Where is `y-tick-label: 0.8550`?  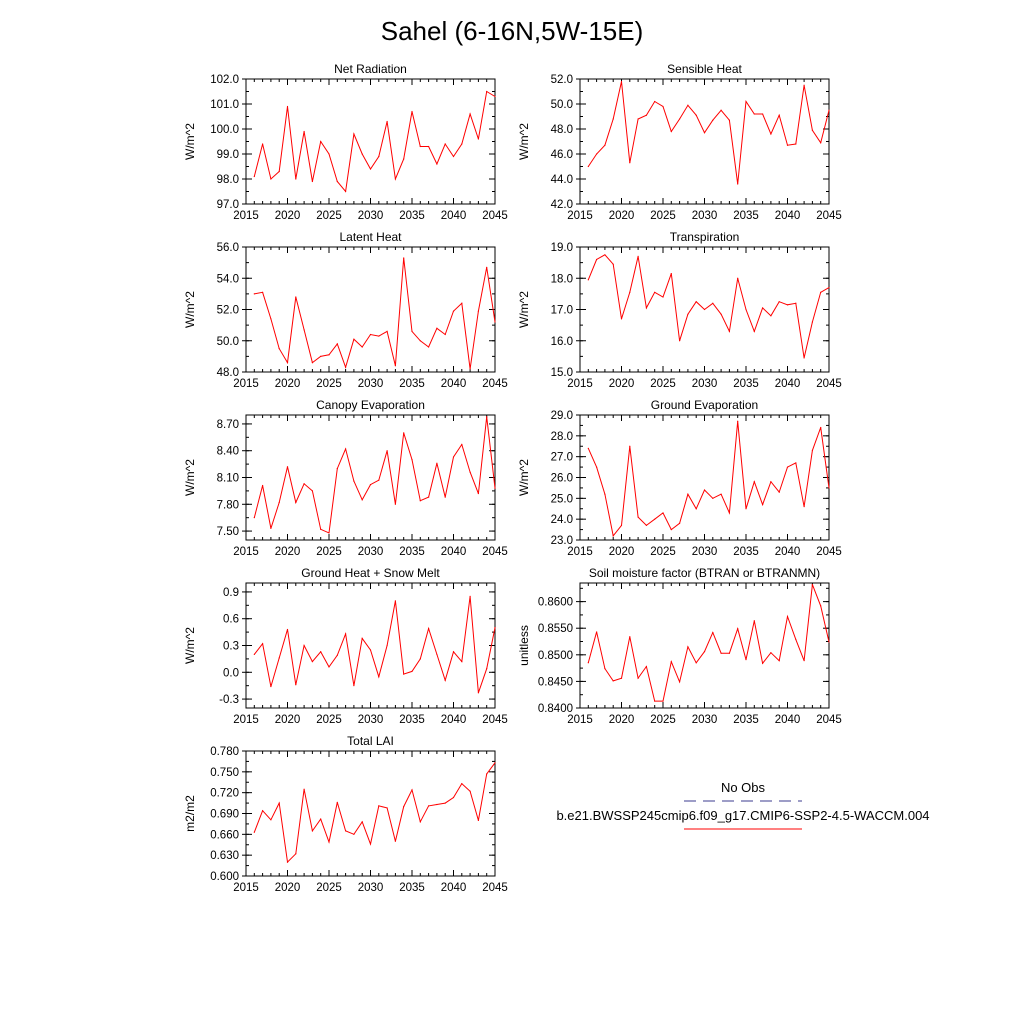
y-tick-label: 0.8550 is located at coordinates (555, 629).